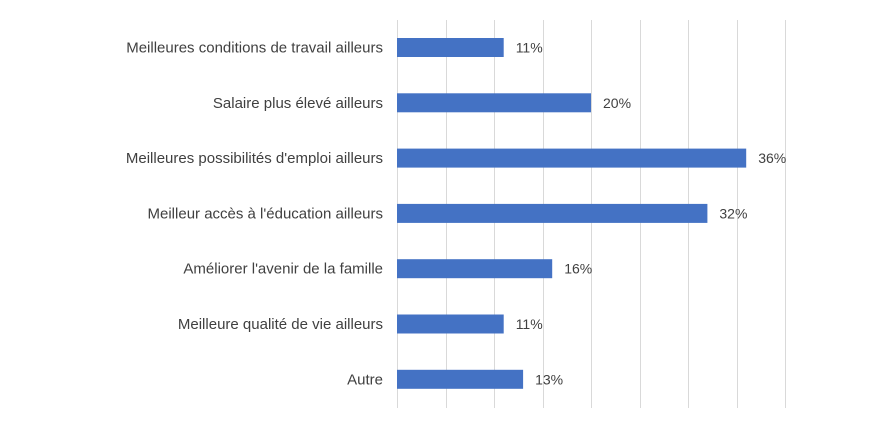 This screenshot has height=423, width=885. What do you see at coordinates (298, 103) in the screenshot?
I see `category-label: Salaire plus élevé ailleurs` at bounding box center [298, 103].